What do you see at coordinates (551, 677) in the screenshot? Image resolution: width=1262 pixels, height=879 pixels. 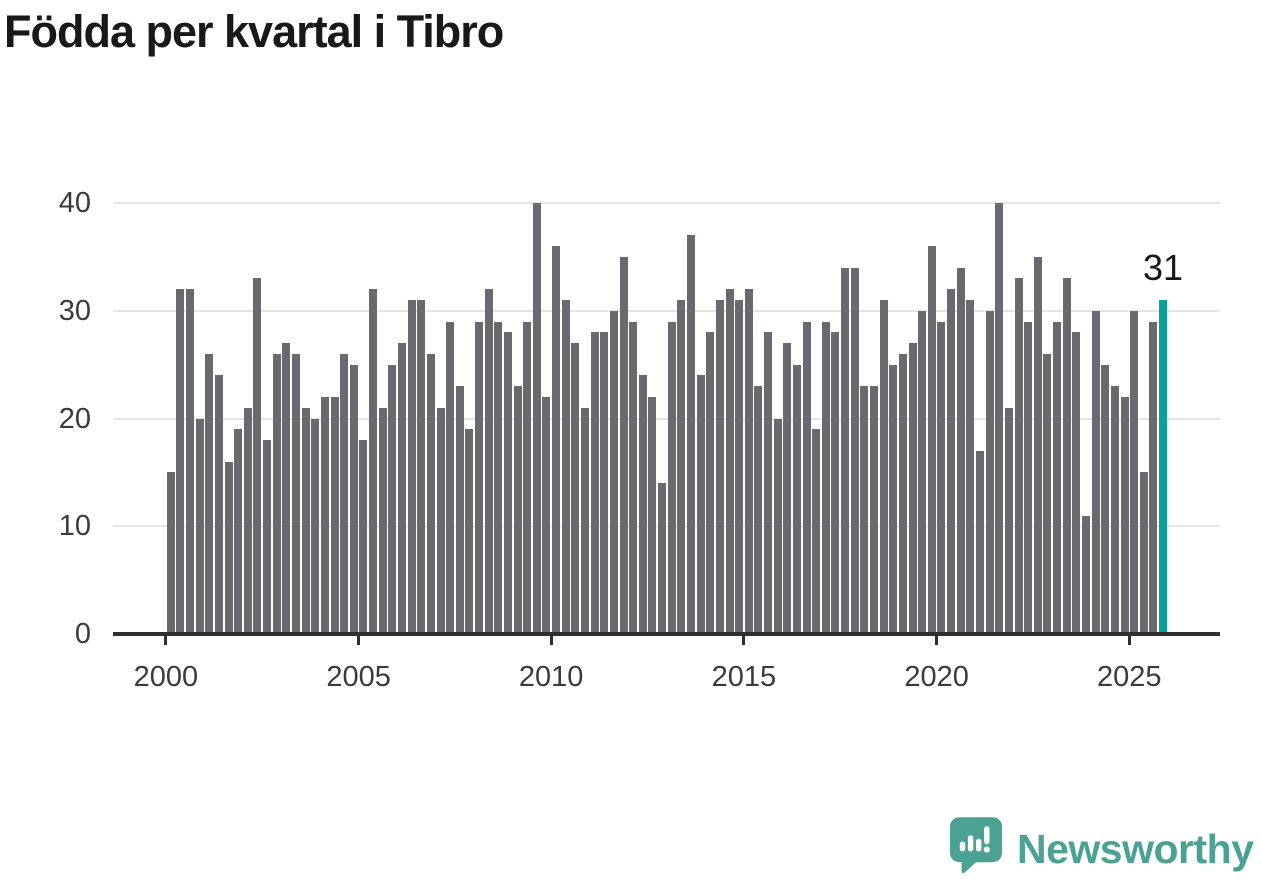 I see `x-axis-label: 2010` at bounding box center [551, 677].